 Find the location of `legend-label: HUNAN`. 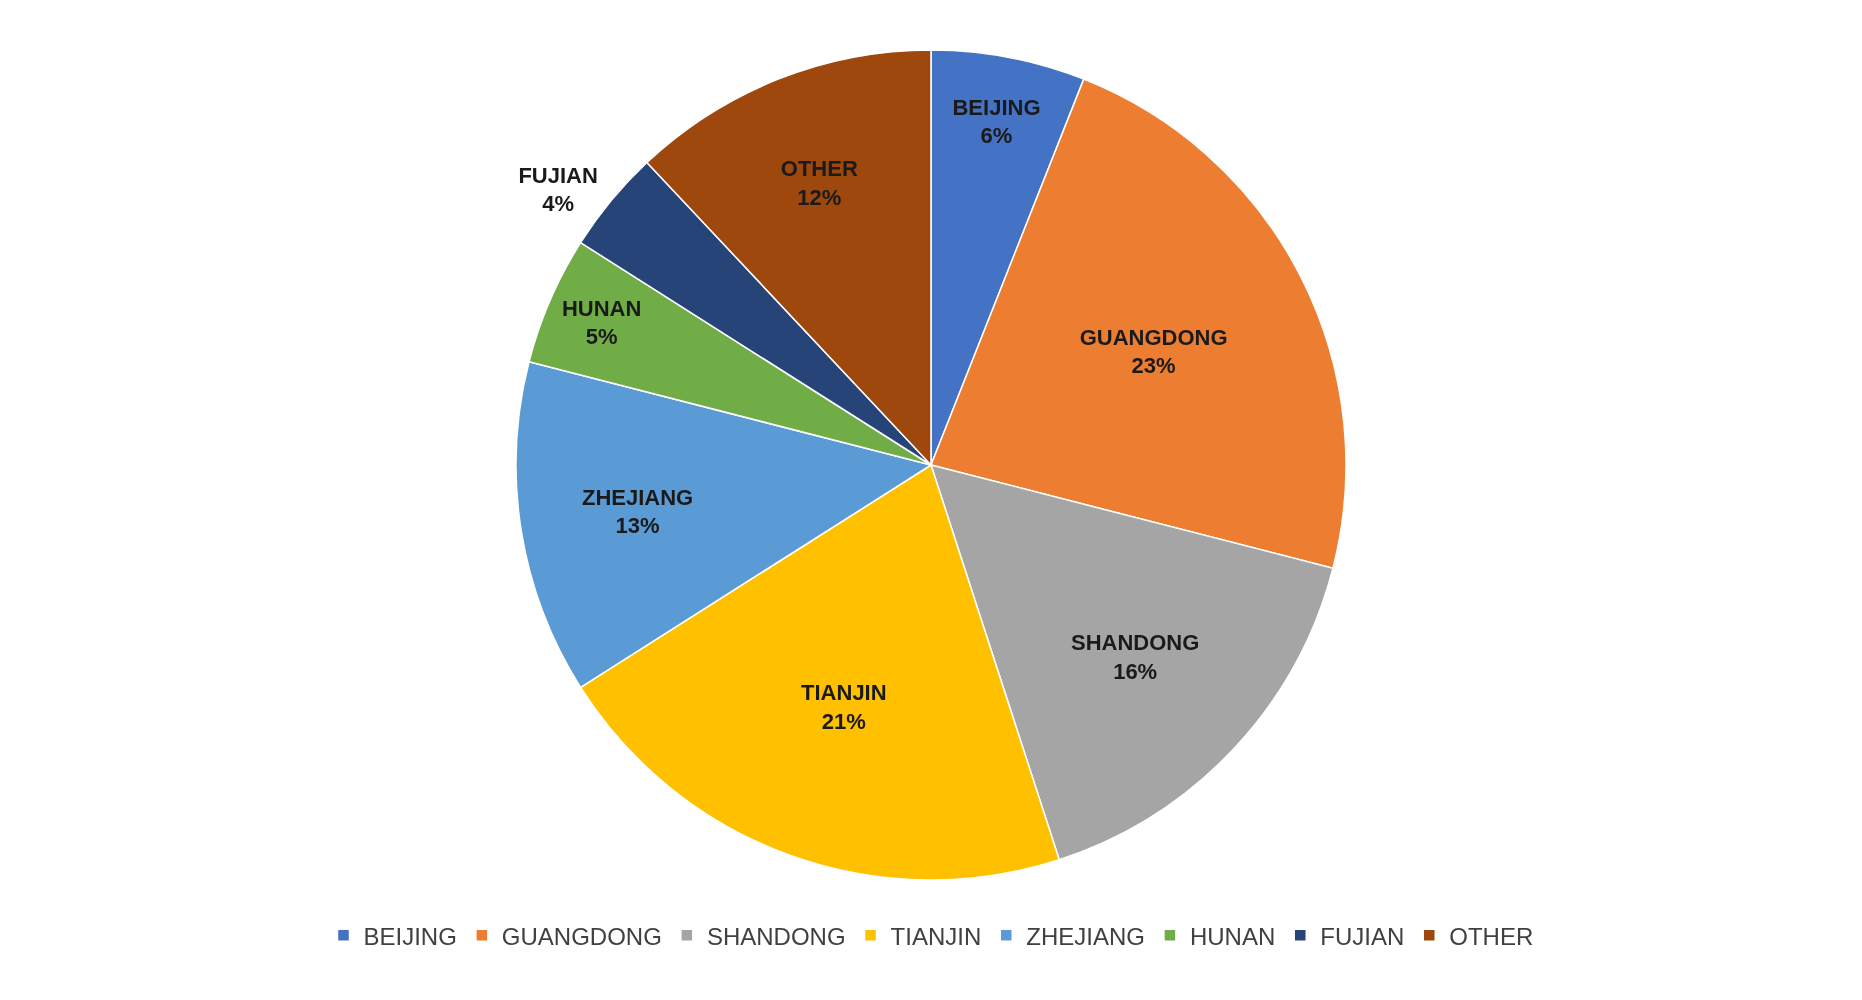

legend-label: HUNAN is located at coordinates (1232, 936).